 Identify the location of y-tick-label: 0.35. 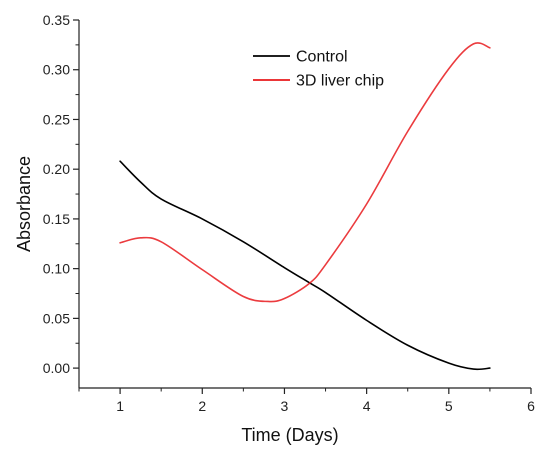
(56, 20).